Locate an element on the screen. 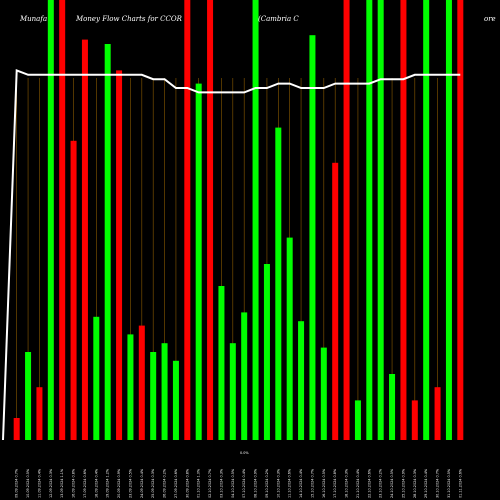 The height and width of the screenshot is (500, 500). x-tick-label: 17.09.2024 0.6% is located at coordinates (85, 483).